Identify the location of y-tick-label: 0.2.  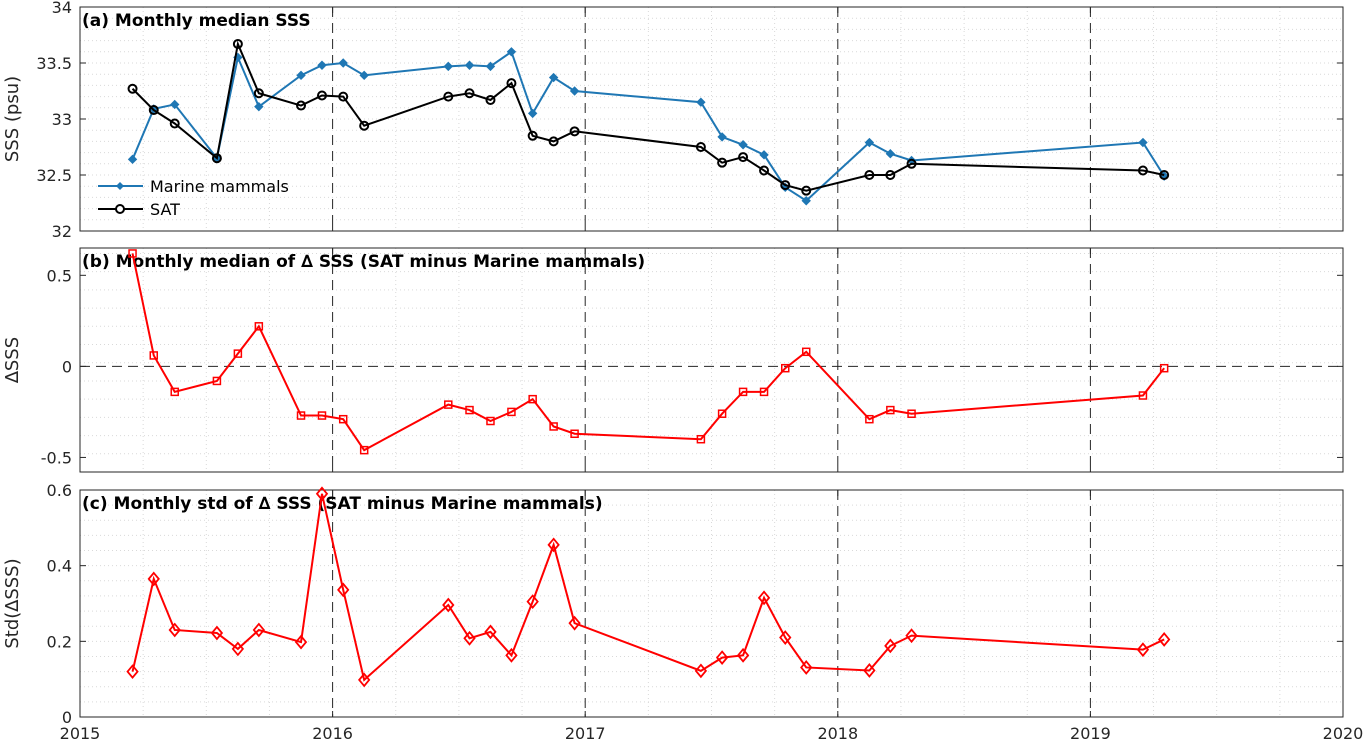
(59, 641).